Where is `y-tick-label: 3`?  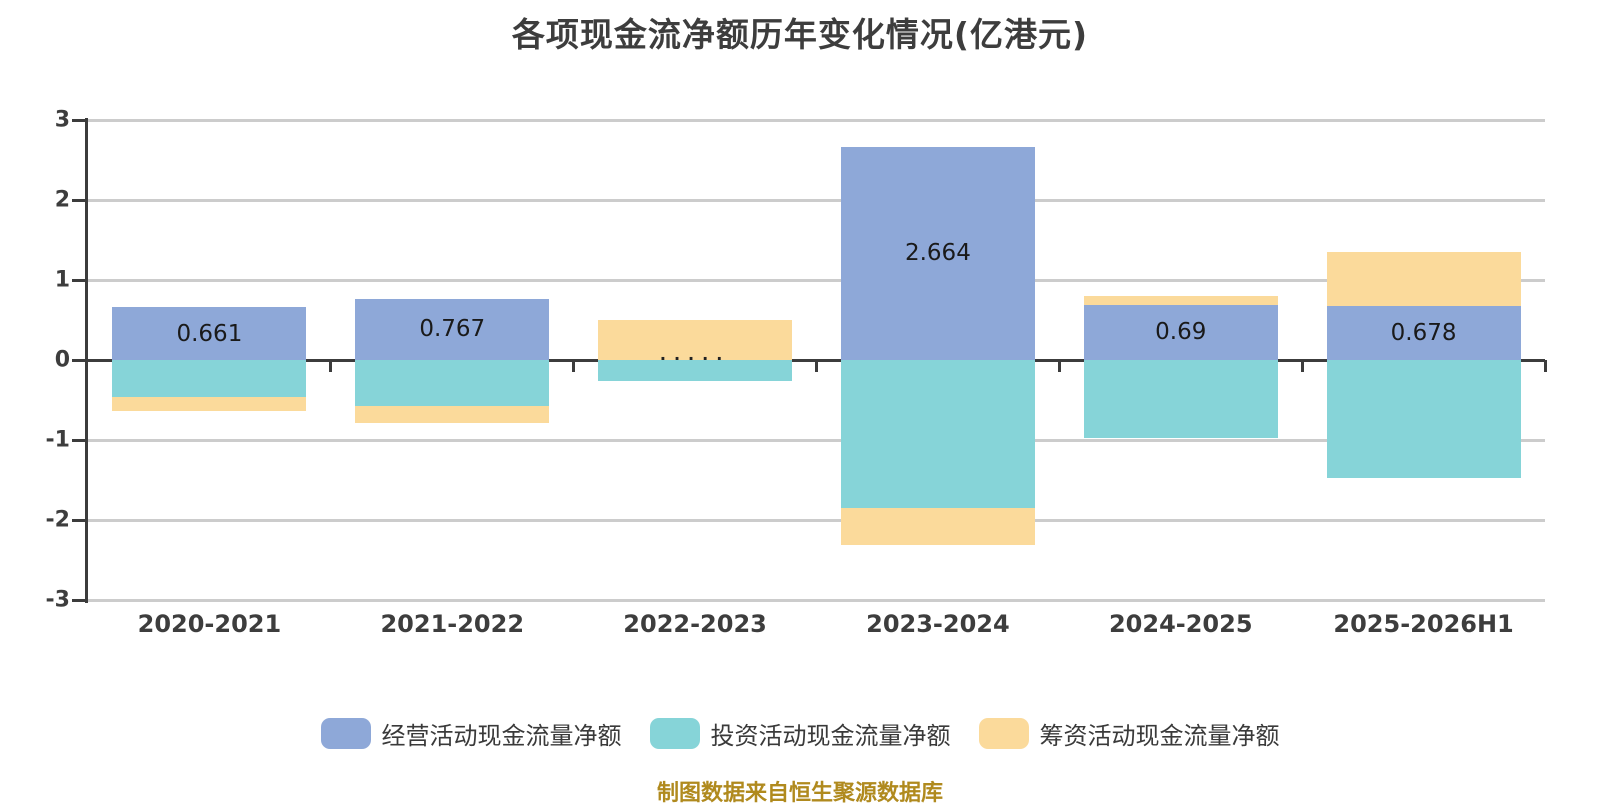 y-tick-label: 3 is located at coordinates (62, 120).